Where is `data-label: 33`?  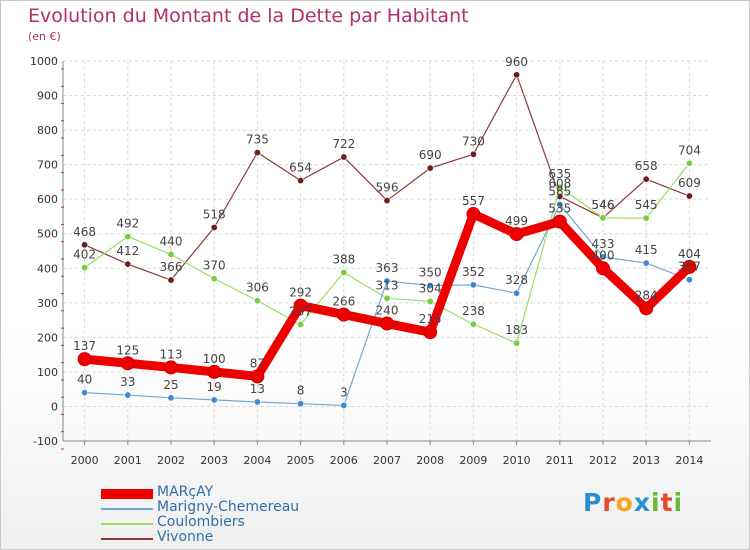 data-label: 33 is located at coordinates (127, 382).